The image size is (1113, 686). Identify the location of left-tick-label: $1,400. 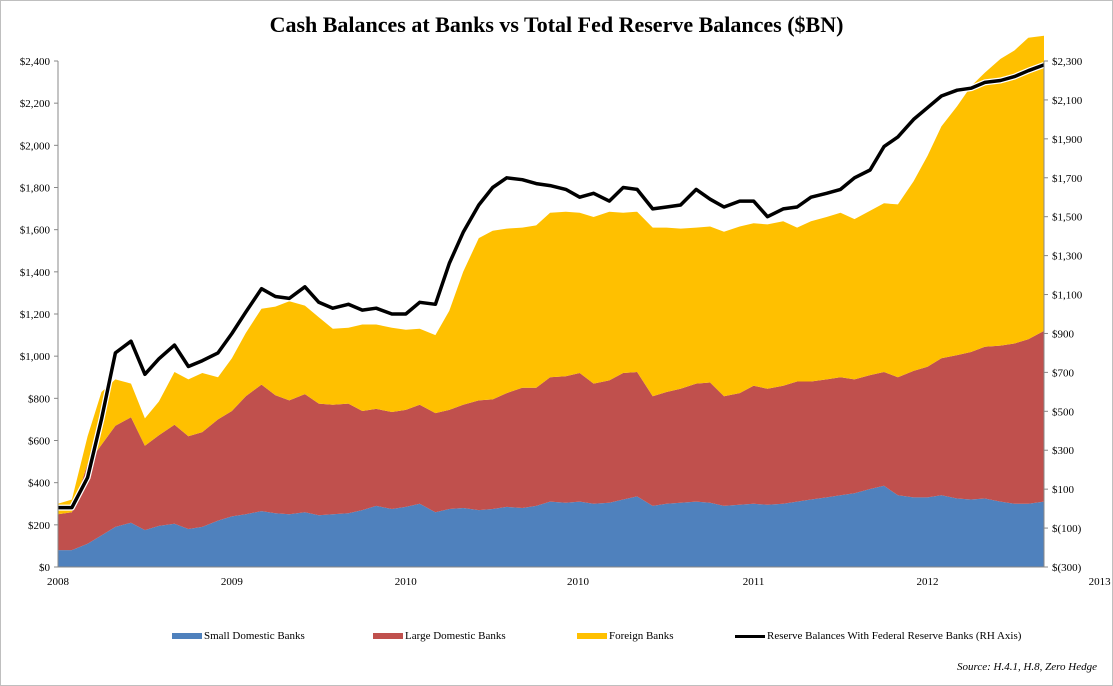
(35, 273).